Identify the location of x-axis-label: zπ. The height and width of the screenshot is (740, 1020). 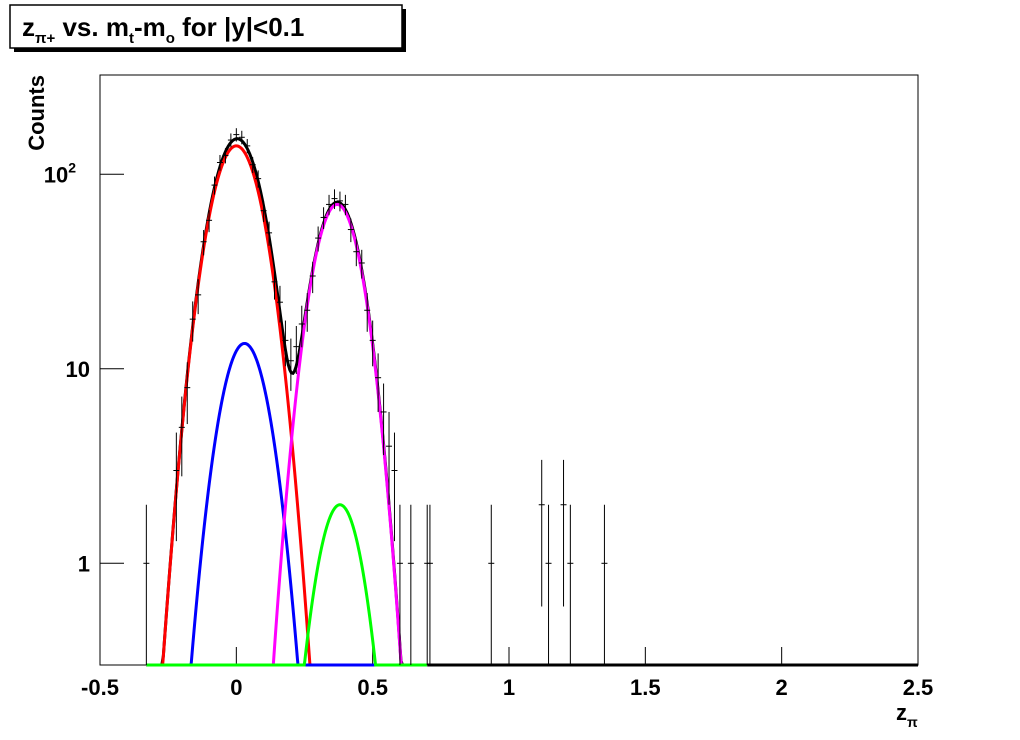
(907, 715).